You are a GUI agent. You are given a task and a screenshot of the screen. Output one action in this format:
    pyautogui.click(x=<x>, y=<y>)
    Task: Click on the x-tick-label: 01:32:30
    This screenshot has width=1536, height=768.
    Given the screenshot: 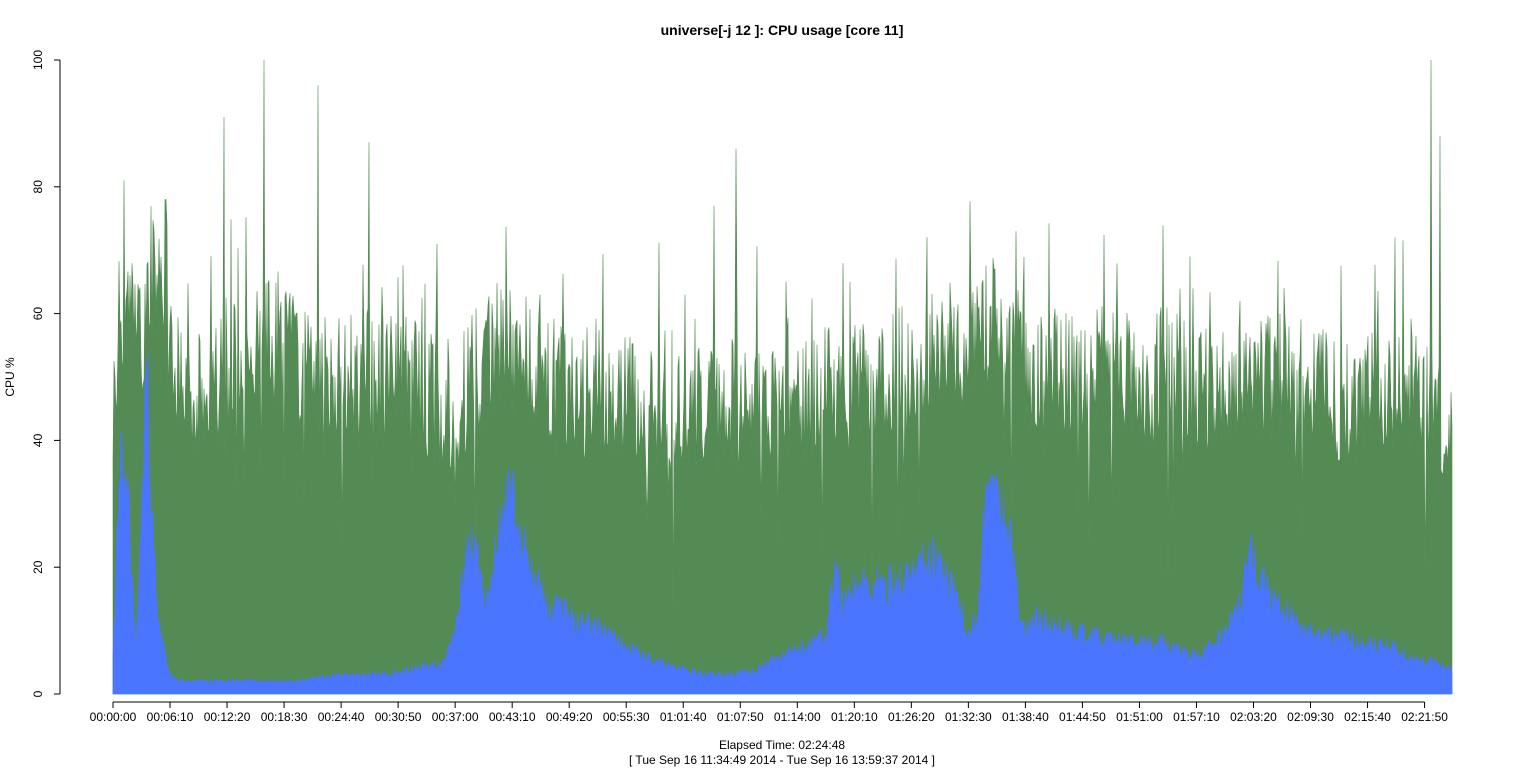 What is the action you would take?
    pyautogui.click(x=968, y=717)
    